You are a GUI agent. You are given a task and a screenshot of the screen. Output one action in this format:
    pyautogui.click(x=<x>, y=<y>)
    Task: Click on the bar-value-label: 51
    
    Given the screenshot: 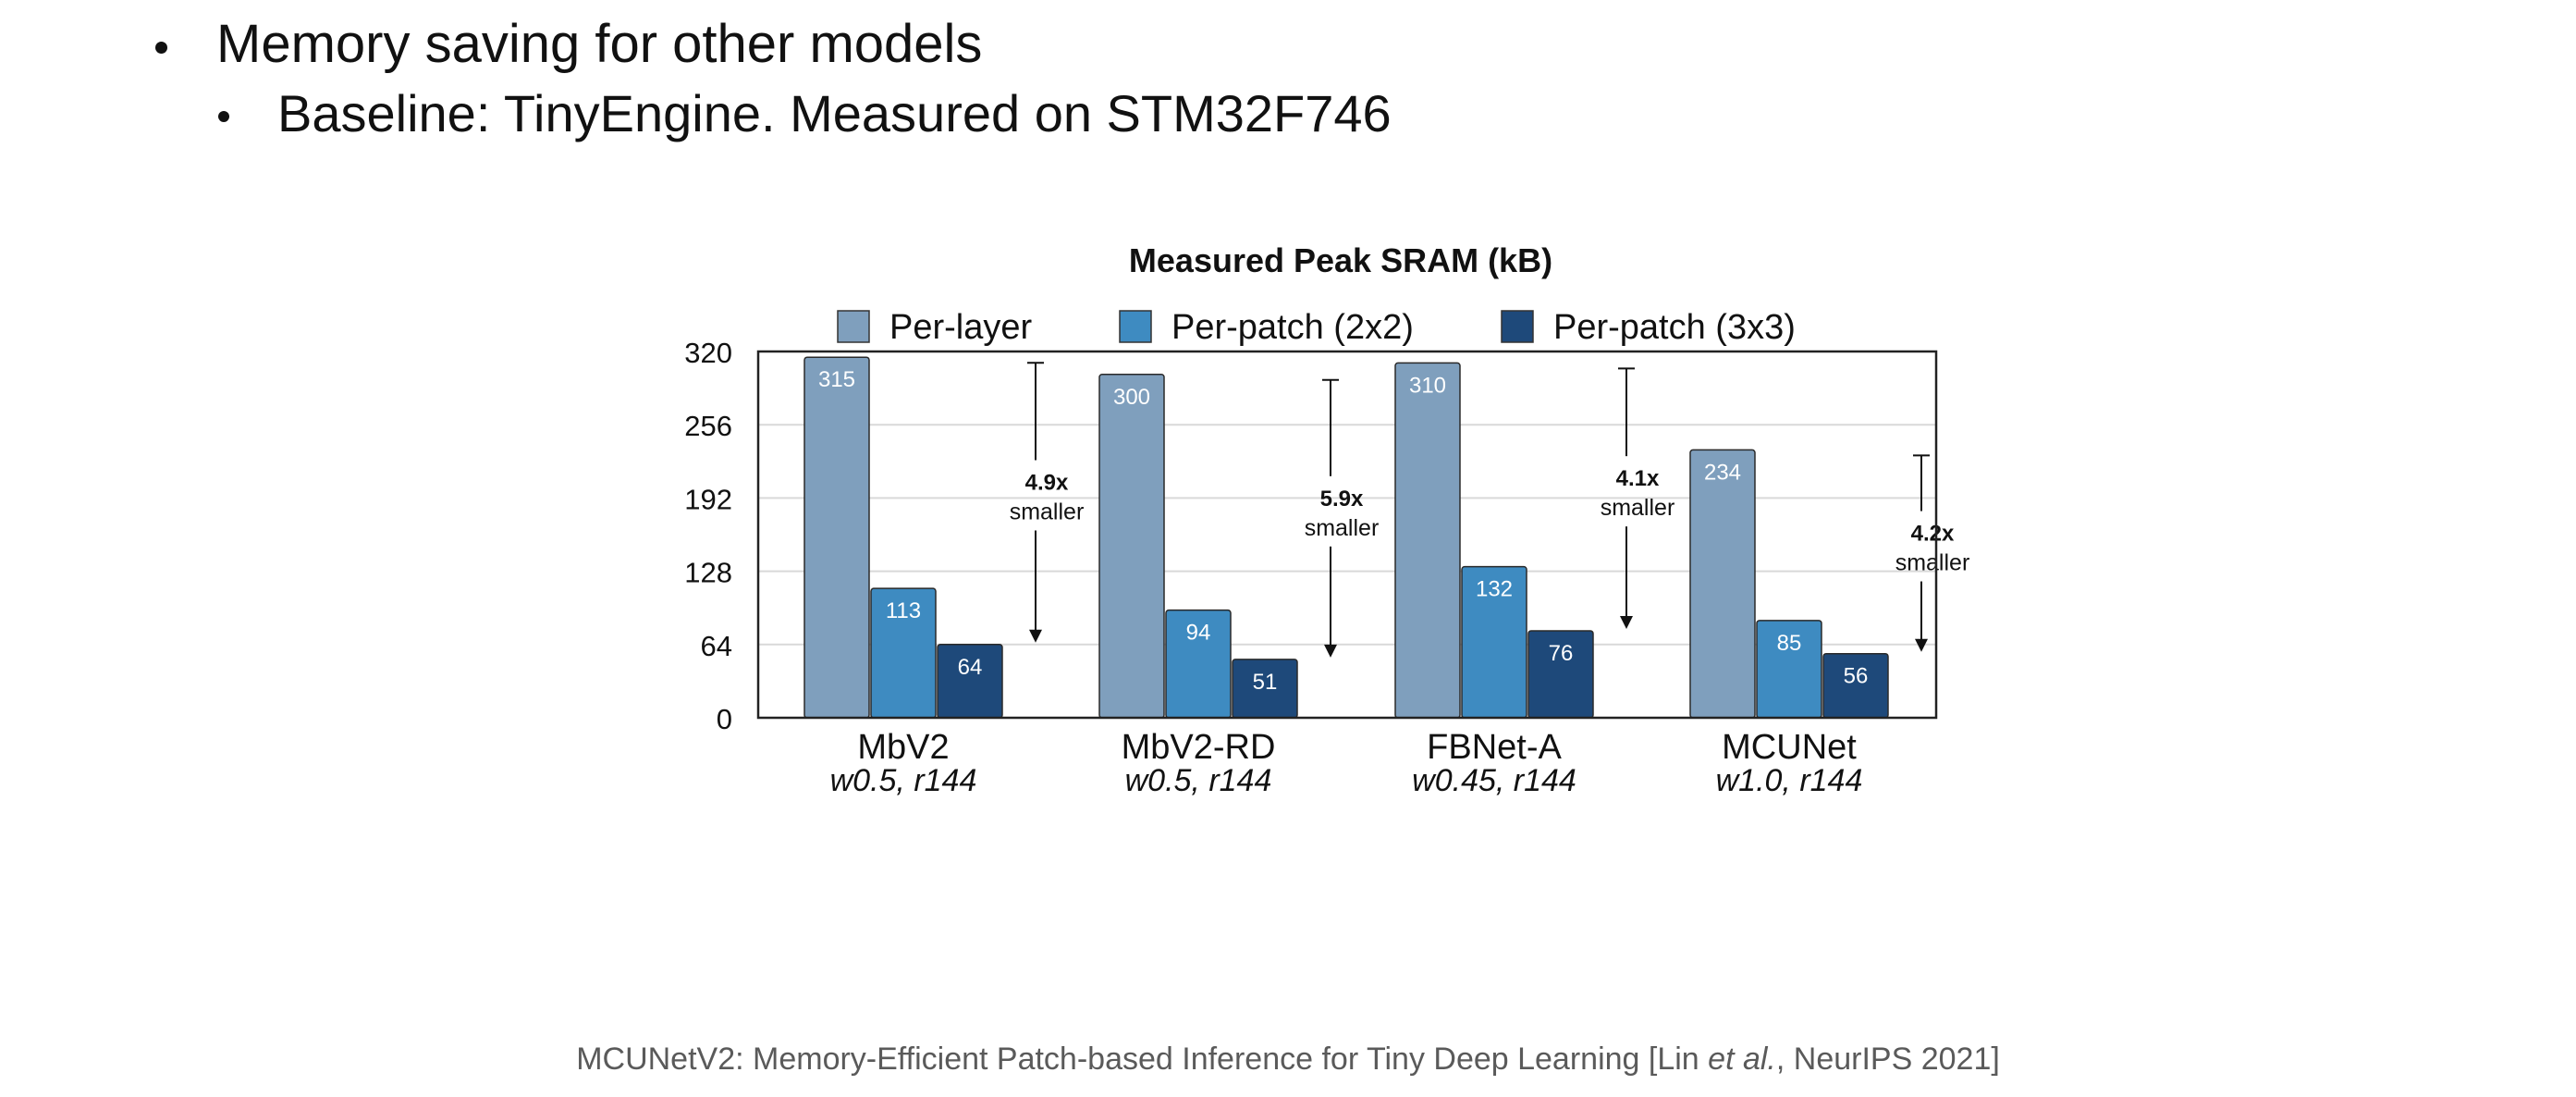 What is the action you would take?
    pyautogui.click(x=1265, y=683)
    